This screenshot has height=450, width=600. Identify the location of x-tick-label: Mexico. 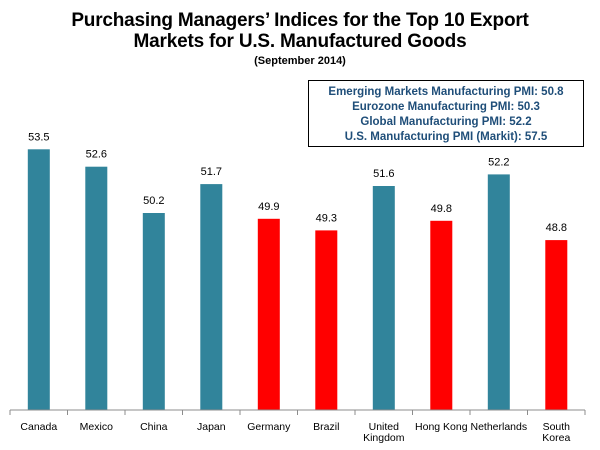
(96, 427).